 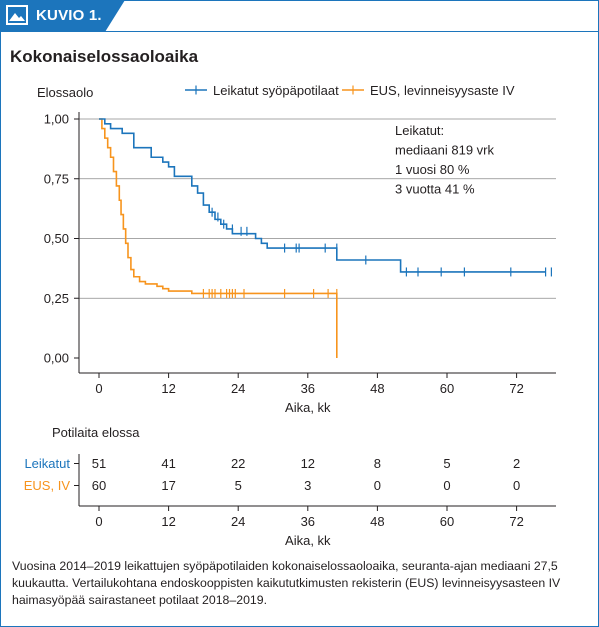 I want to click on risk-x-axis-label: Aika, kk, so click(x=308, y=540).